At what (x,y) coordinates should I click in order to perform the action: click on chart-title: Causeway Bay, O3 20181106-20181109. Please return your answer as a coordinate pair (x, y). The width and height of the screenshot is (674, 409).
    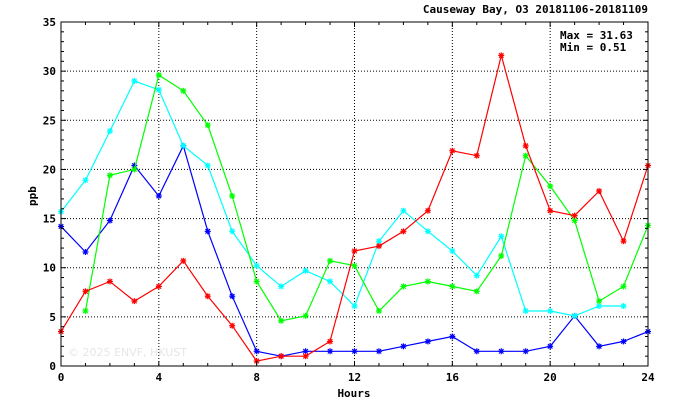
    Looking at the image, I should click on (535, 9).